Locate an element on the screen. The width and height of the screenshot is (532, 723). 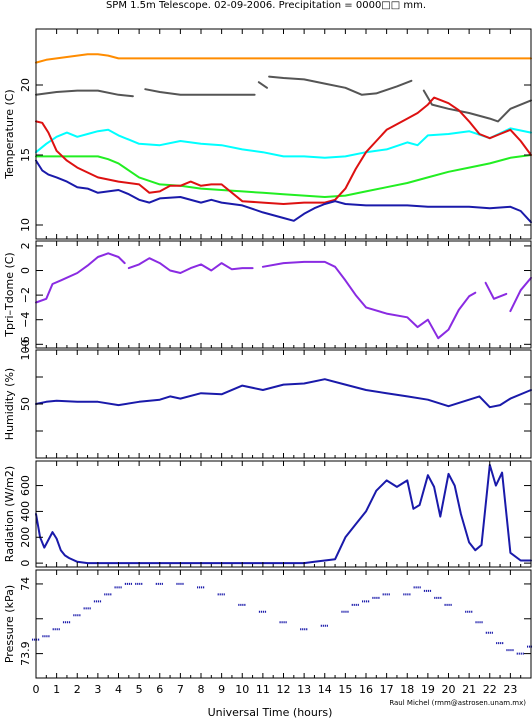
humidity-series-line is located at coordinates (283, 393).